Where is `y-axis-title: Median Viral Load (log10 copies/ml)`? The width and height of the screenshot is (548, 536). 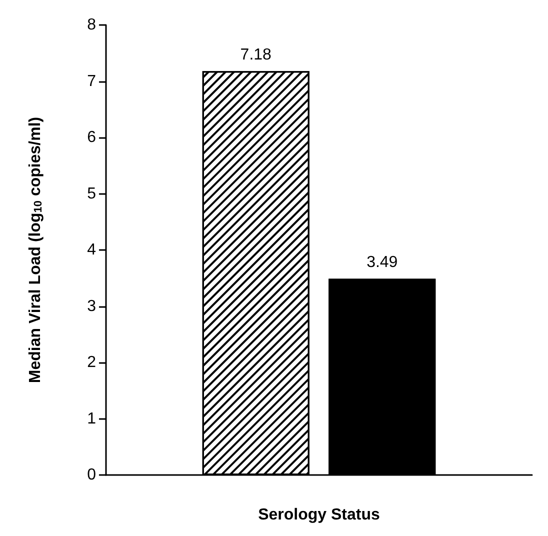 y-axis-title: Median Viral Load (log10 copies/ml) is located at coordinates (35, 250).